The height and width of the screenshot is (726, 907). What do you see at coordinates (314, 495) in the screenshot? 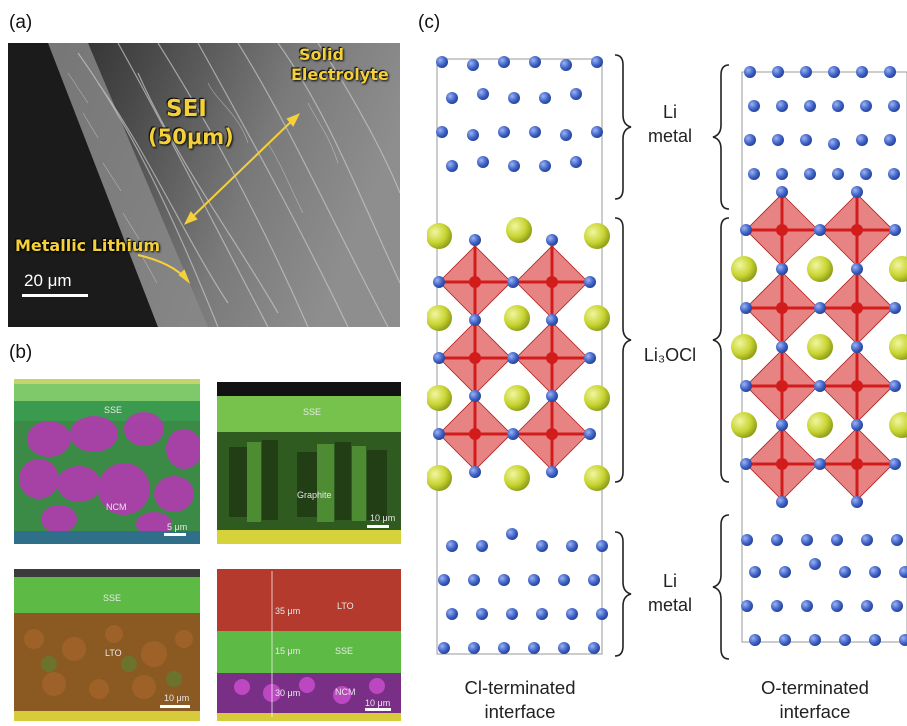
I see `graphite-label: Graphite` at bounding box center [314, 495].